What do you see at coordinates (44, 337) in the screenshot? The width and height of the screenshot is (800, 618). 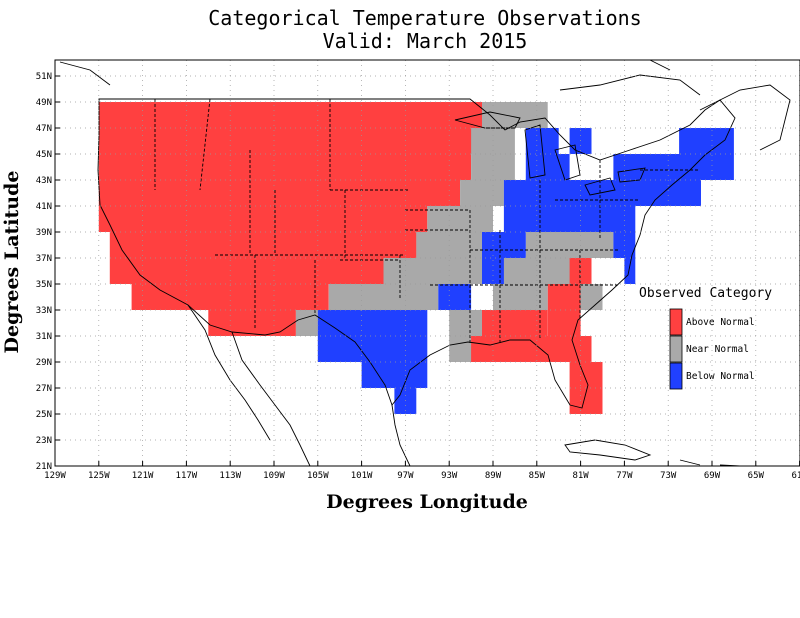 I see `y-tick-label: 31N` at bounding box center [44, 337].